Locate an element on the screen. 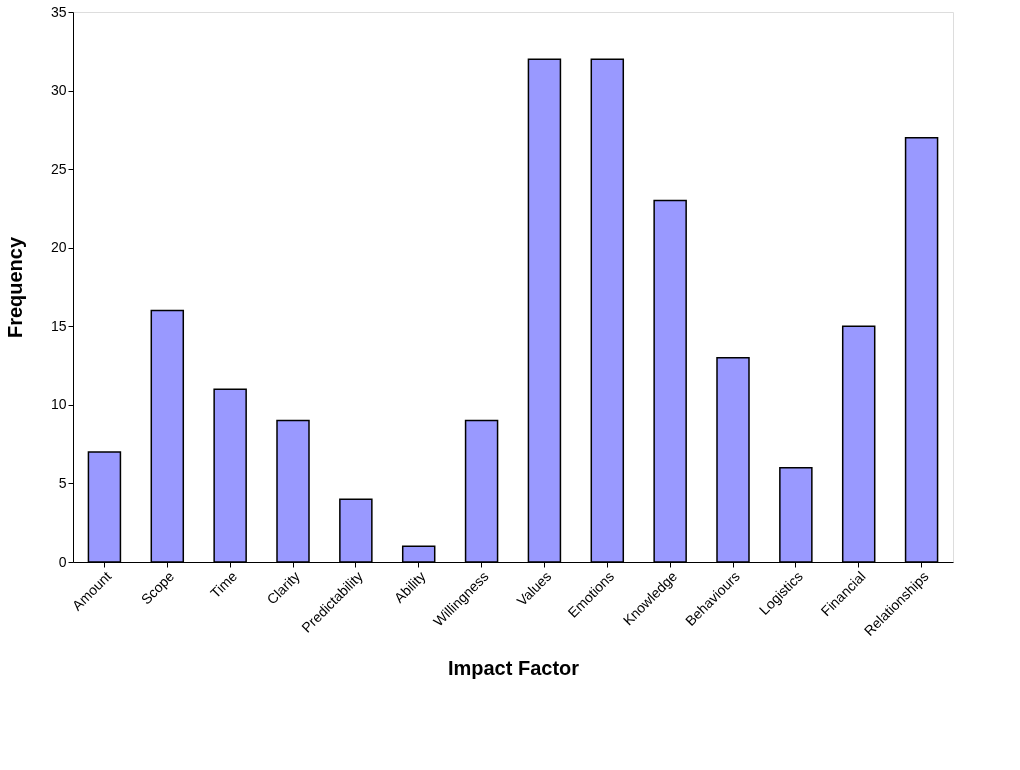  y-tick-label: 35 is located at coordinates (58, 11).